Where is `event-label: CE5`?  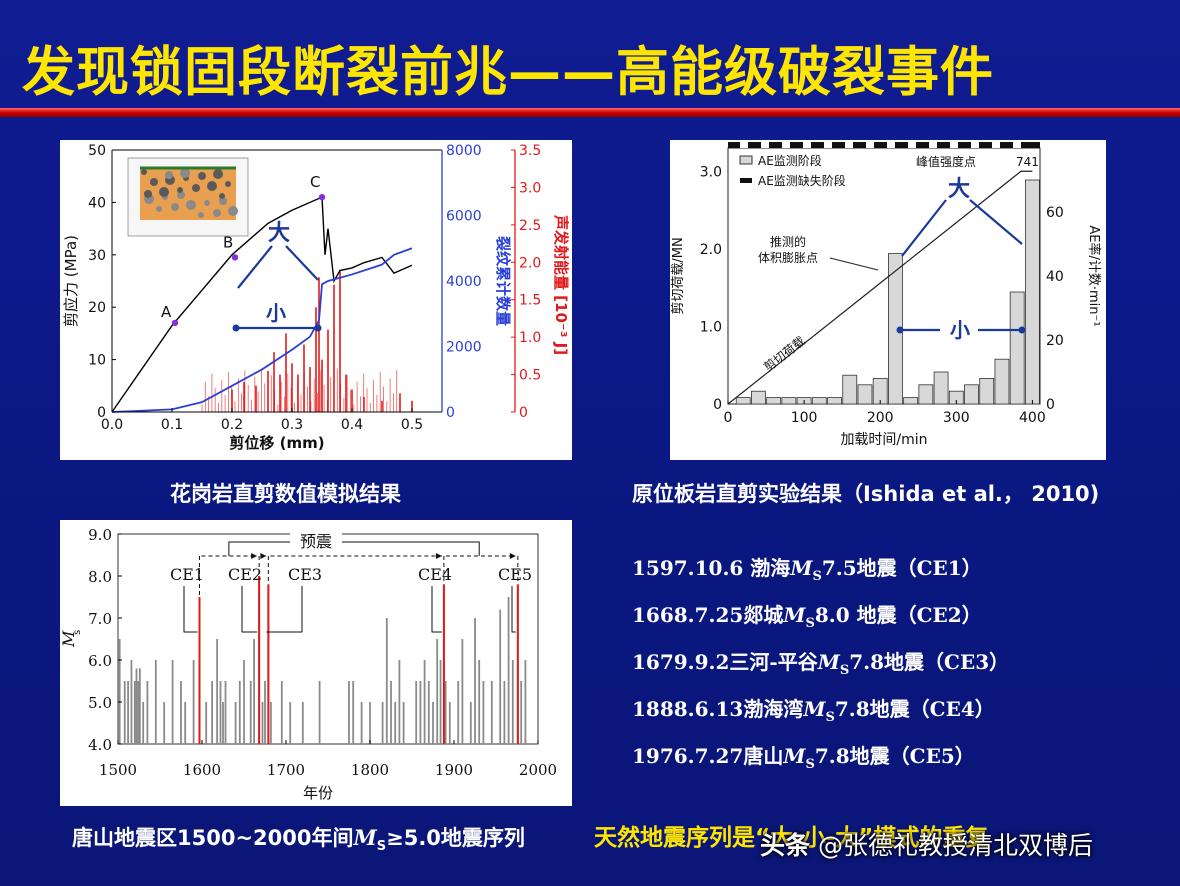 event-label: CE5 is located at coordinates (515, 574).